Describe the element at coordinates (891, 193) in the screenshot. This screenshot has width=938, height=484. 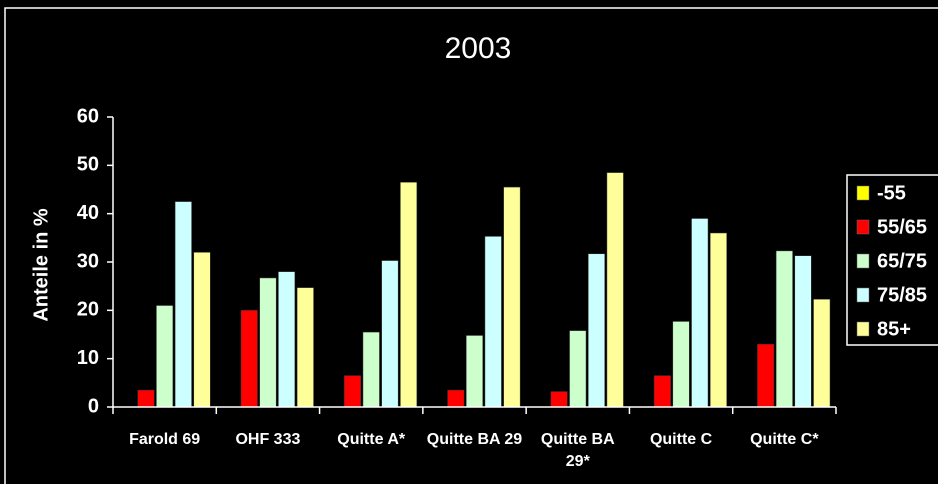
I see `legend-label: -55` at that location.